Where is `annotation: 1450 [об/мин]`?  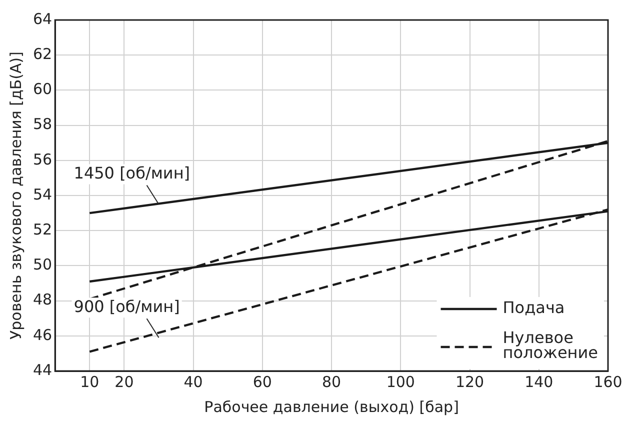 annotation: 1450 [об/мин] is located at coordinates (132, 172).